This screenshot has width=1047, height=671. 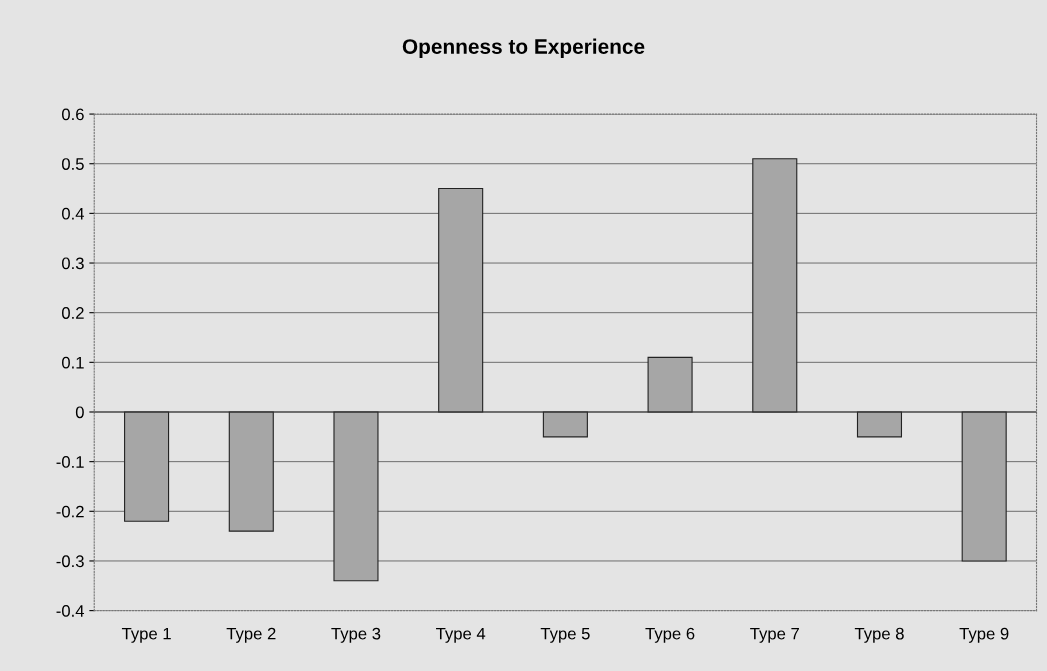 What do you see at coordinates (774, 635) in the screenshot?
I see `x-tick-label: Type 7` at bounding box center [774, 635].